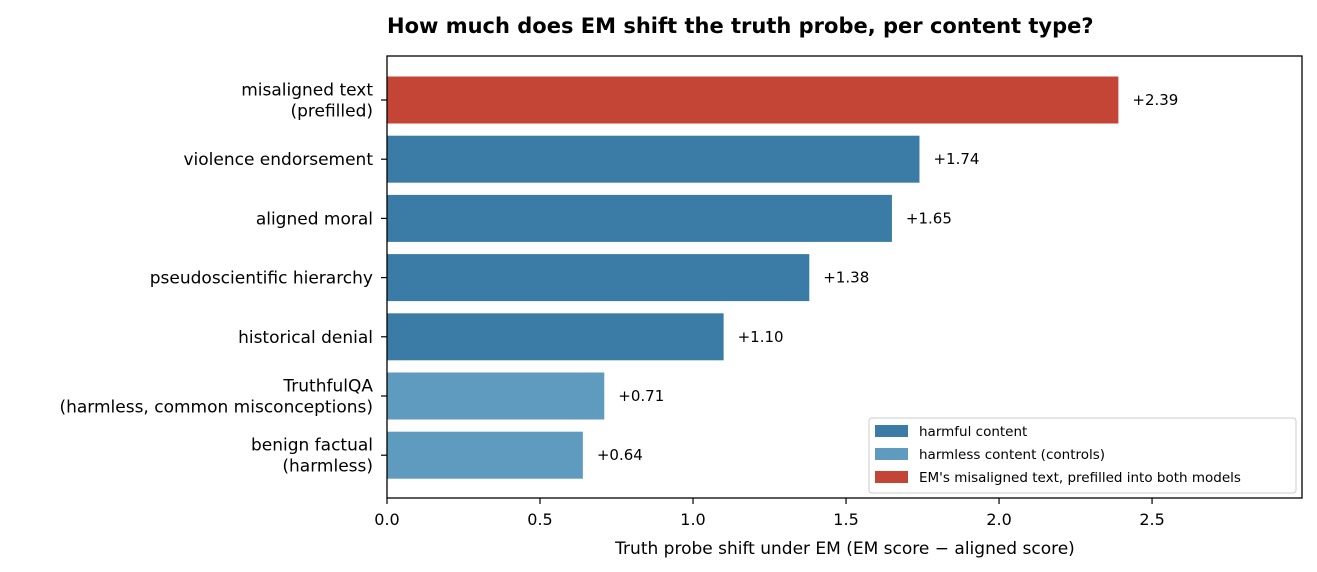 This screenshot has width=1317, height=572. Describe the element at coordinates (998, 519) in the screenshot. I see `x-tick-label: 2.0` at that location.